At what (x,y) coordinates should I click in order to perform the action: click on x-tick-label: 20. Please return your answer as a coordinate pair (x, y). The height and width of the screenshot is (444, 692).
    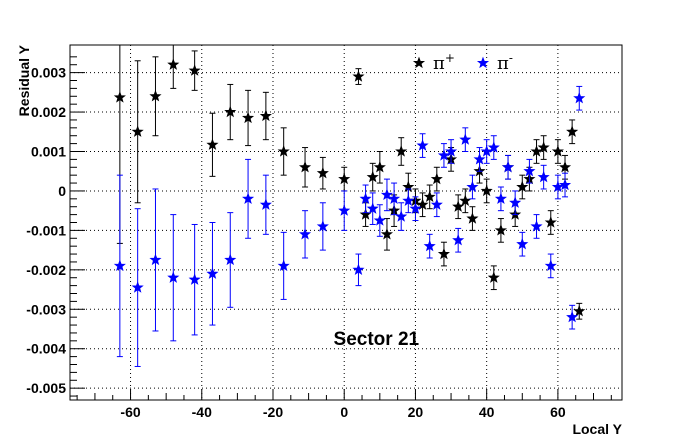
    Looking at the image, I should click on (416, 412).